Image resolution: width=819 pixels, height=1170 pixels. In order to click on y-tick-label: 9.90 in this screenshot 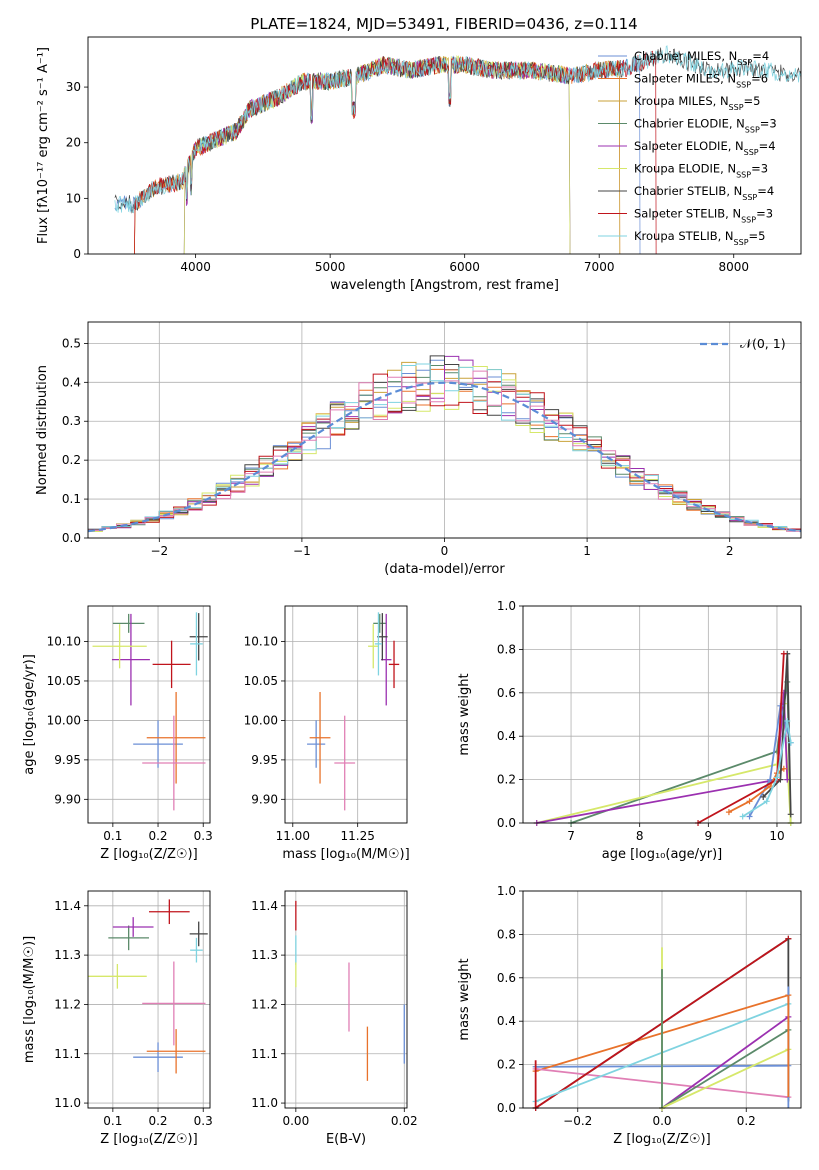, I will do `click(264, 799)`.